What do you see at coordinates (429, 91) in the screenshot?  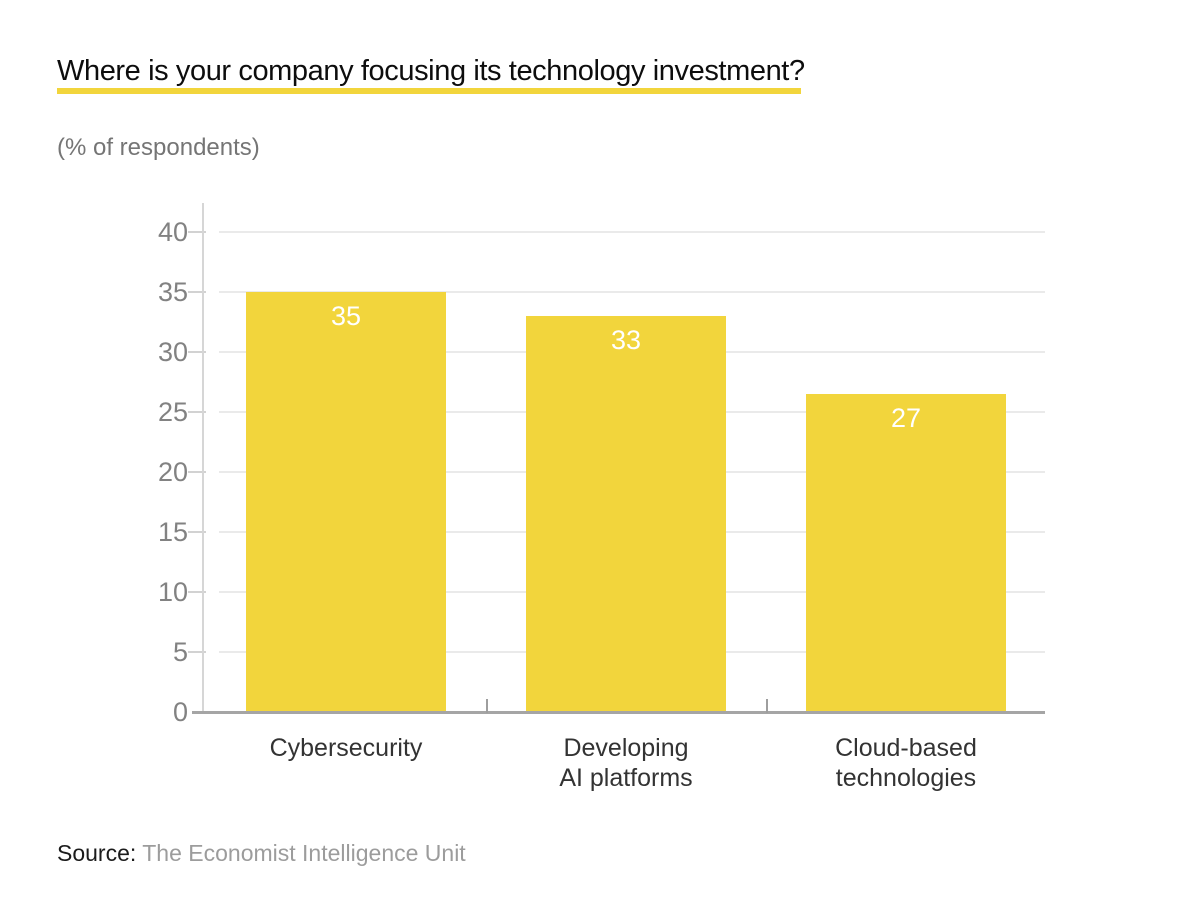 I see `title-underline-accent` at bounding box center [429, 91].